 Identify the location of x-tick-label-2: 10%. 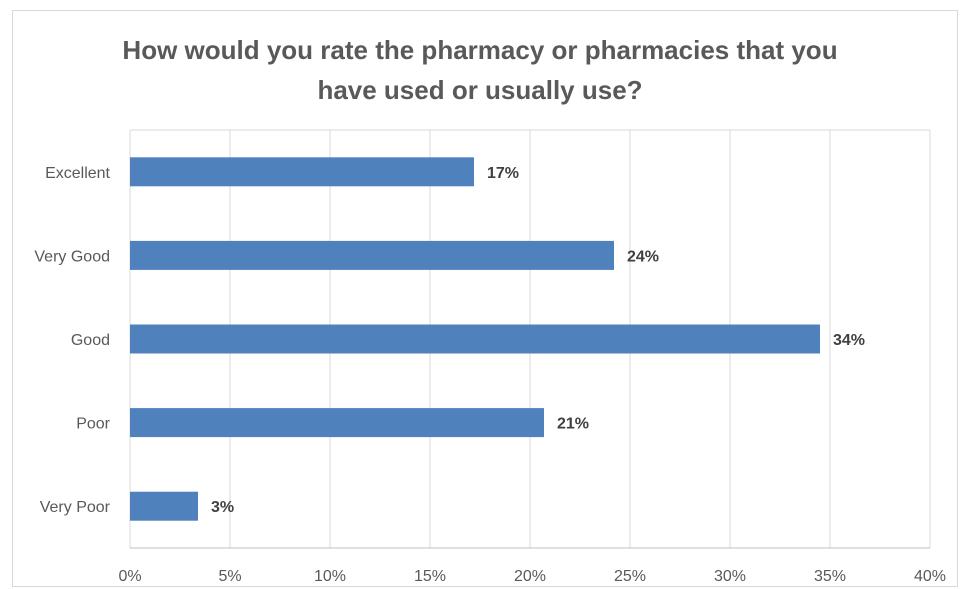
(330, 576).